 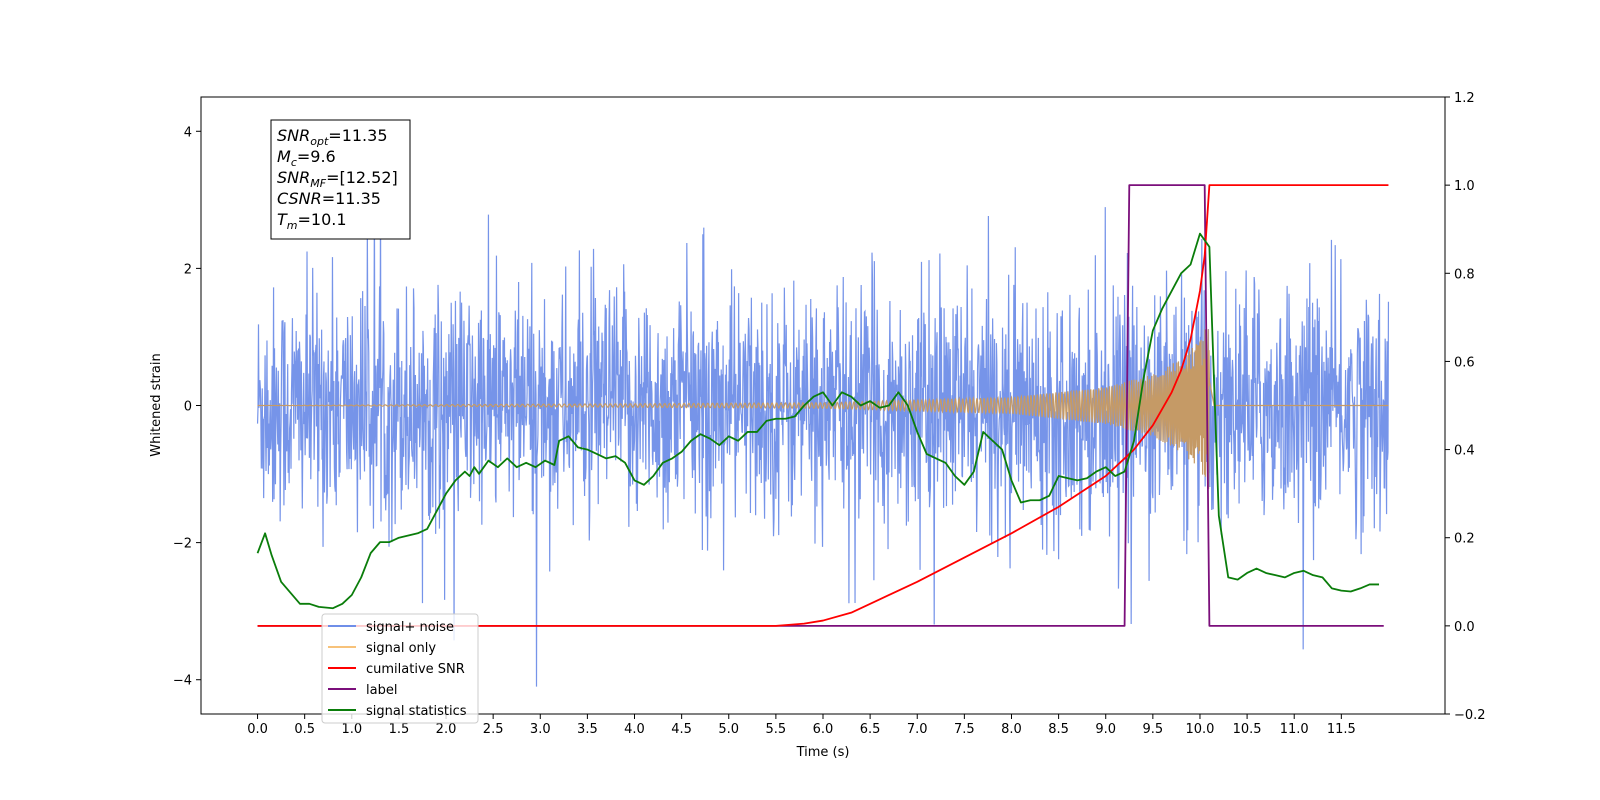 What do you see at coordinates (540, 729) in the screenshot?
I see `x-tick-label: 3.0` at bounding box center [540, 729].